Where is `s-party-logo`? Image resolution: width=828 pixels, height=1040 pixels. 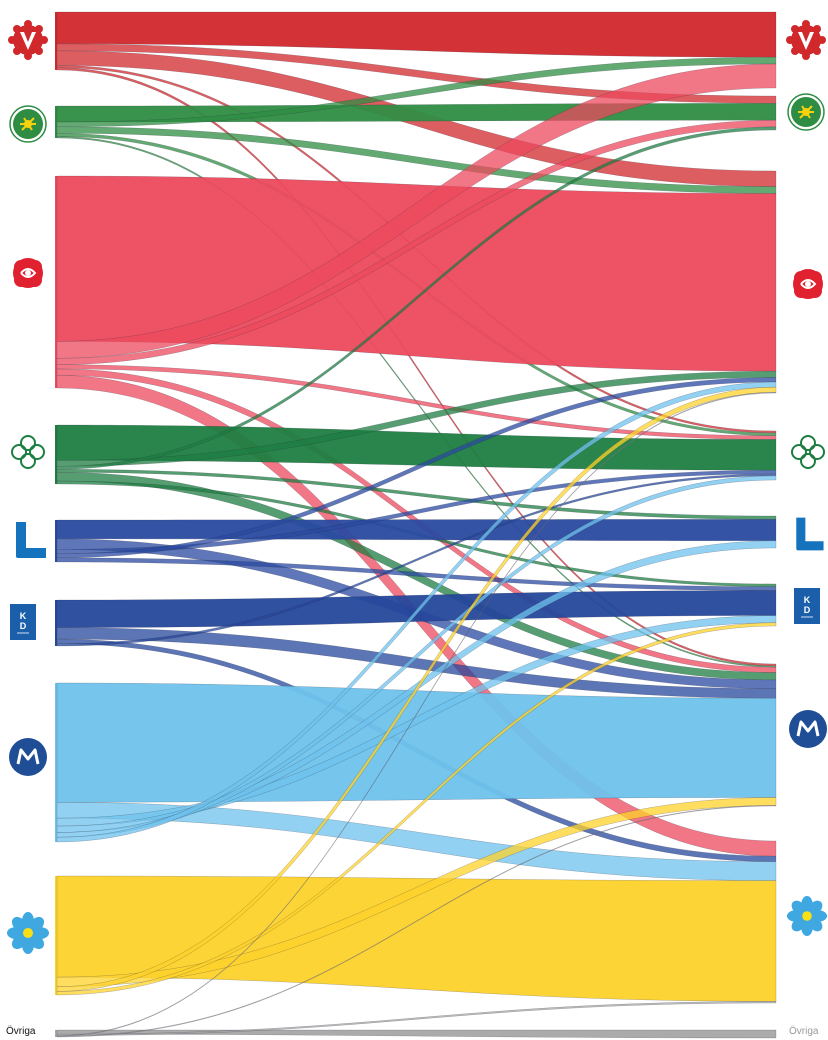
s-party-logo is located at coordinates (28, 273).